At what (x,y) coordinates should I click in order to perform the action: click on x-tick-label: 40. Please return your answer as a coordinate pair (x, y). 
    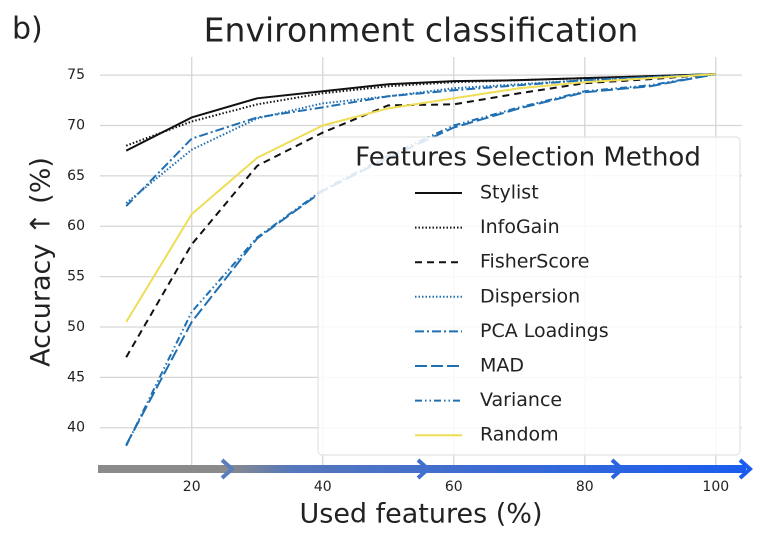
    Looking at the image, I should click on (323, 487).